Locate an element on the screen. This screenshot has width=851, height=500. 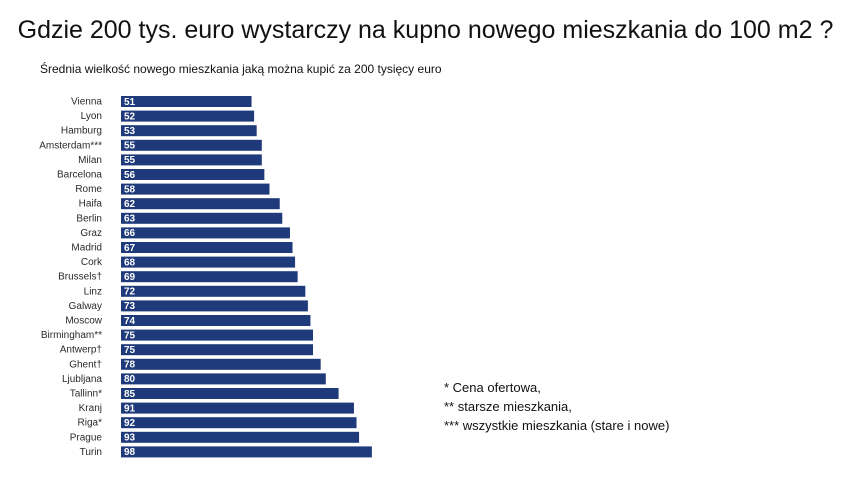
bar-value-label: 51 is located at coordinates (130, 102).